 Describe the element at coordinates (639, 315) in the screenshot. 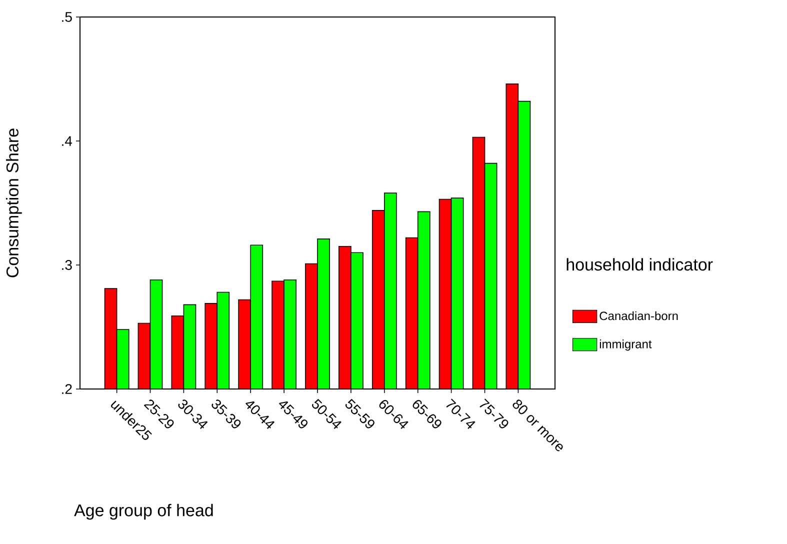

I see `legend-label: Canadian-born` at that location.